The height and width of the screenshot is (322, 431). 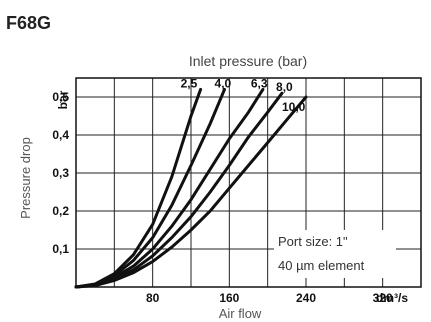 I want to click on y-axis-label: Pressure drop, so click(x=25, y=178).